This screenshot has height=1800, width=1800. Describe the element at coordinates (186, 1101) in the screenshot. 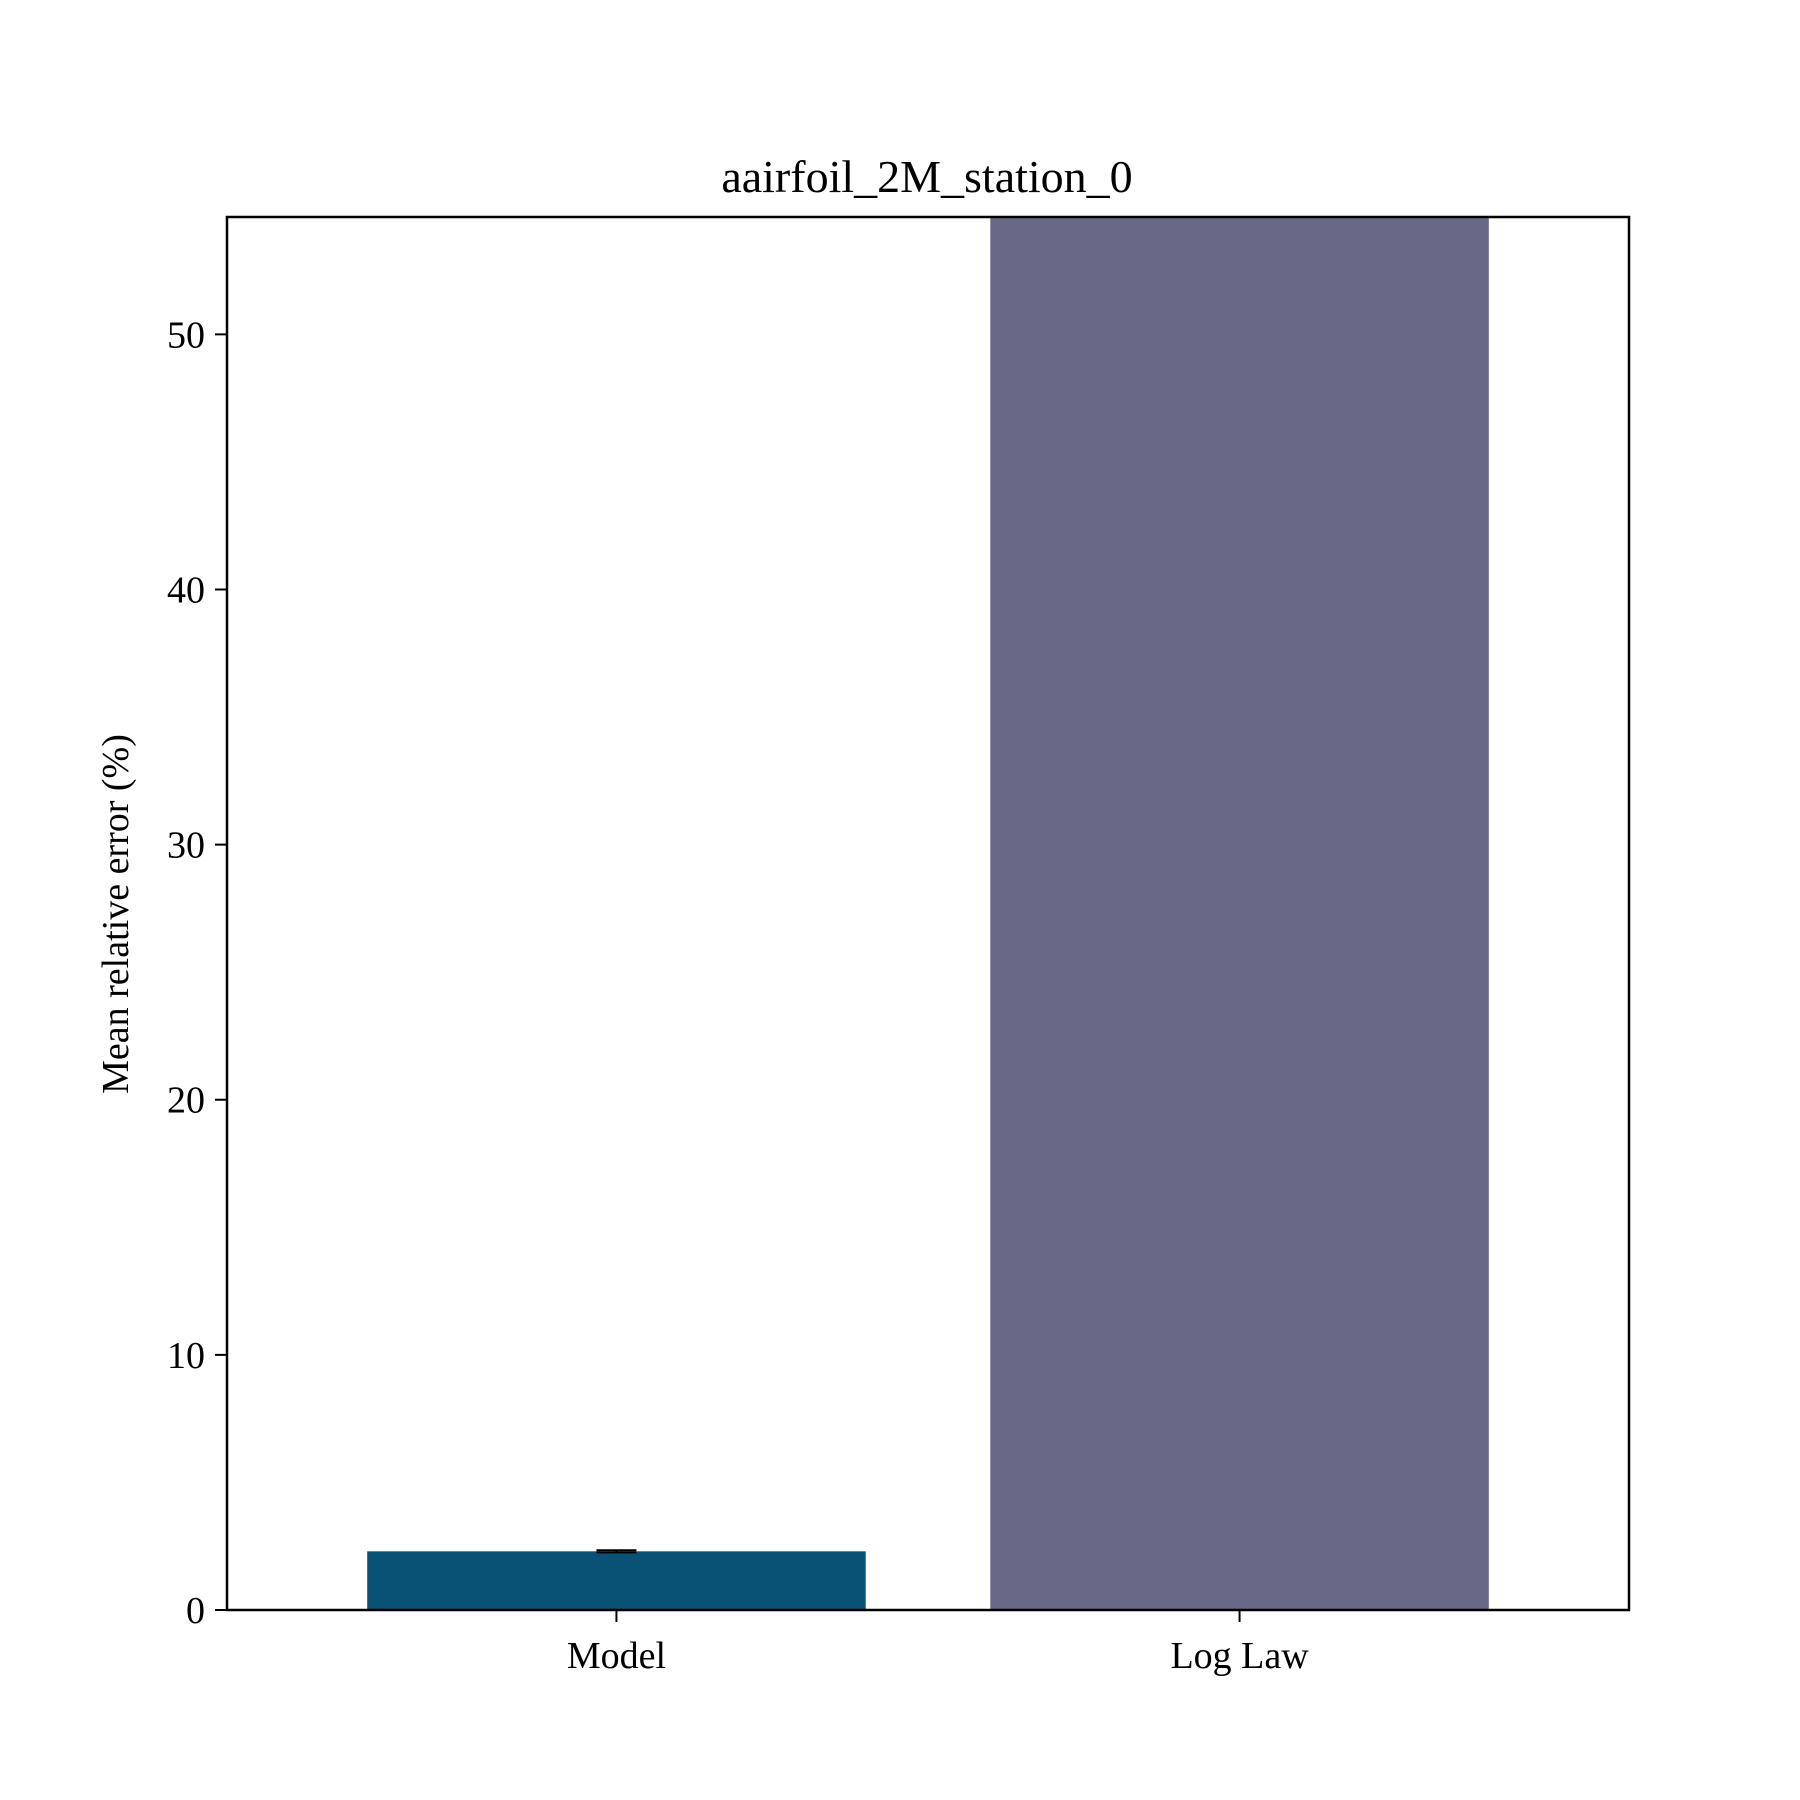

I see `y-tick-label: 20` at that location.